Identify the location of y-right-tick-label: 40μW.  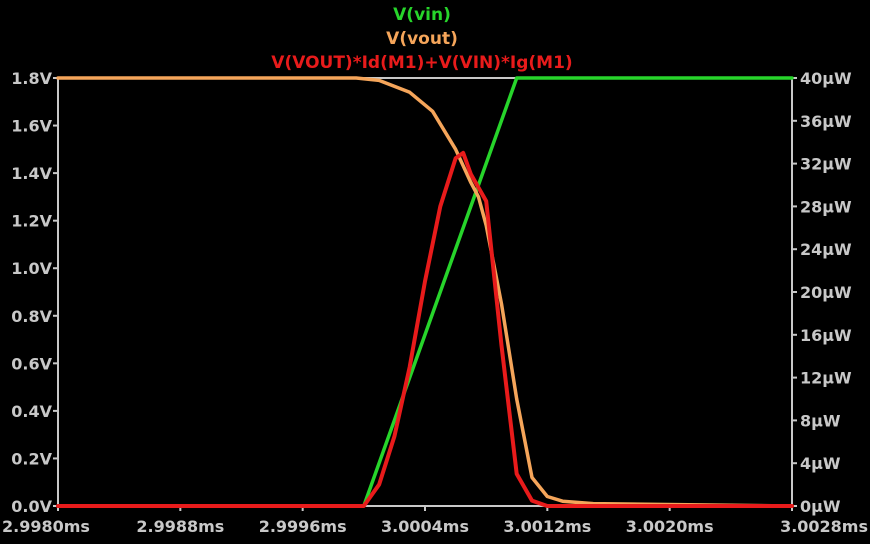
(826, 78).